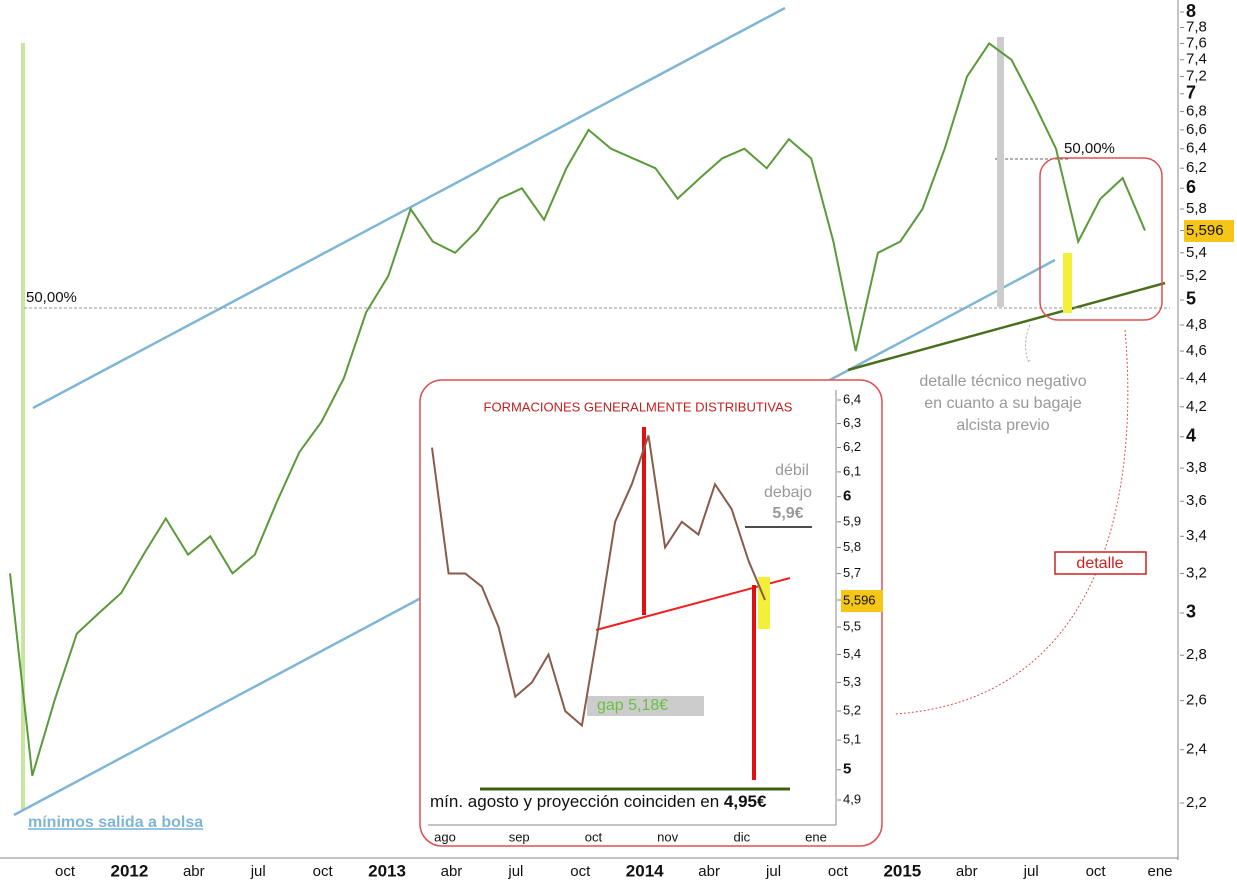 The width and height of the screenshot is (1237, 886). What do you see at coordinates (1196, 654) in the screenshot?
I see `y-tick-label: 2,8` at bounding box center [1196, 654].